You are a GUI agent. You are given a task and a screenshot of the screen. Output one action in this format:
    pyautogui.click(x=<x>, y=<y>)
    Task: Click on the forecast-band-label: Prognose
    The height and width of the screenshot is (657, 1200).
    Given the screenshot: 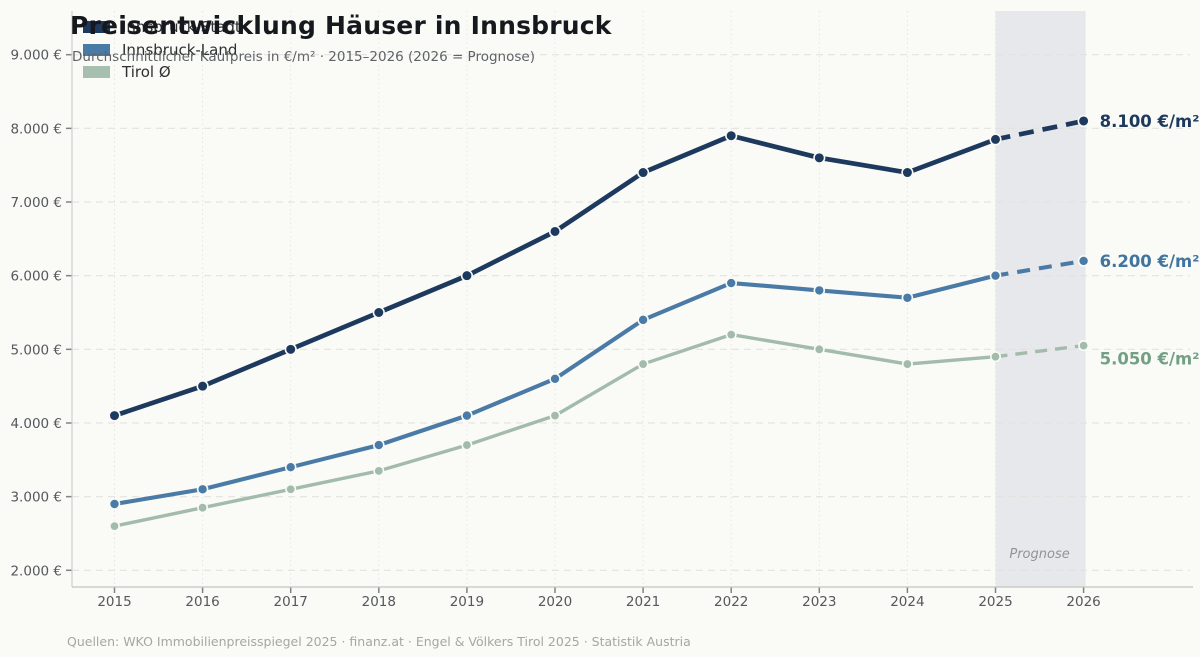 What is the action you would take?
    pyautogui.click(x=1039, y=554)
    